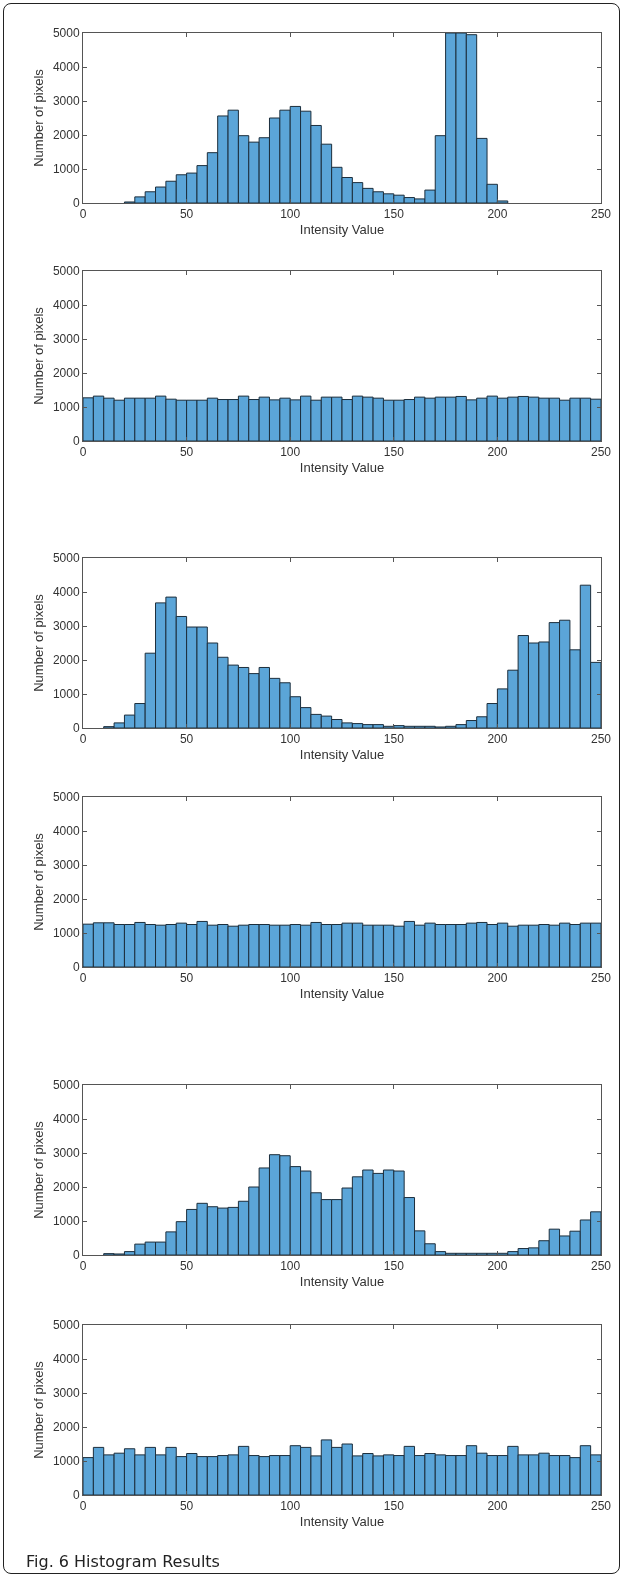 This screenshot has height=1579, width=625. What do you see at coordinates (123, 1561) in the screenshot?
I see `caption: Fig. 6 Histogram Results` at bounding box center [123, 1561].